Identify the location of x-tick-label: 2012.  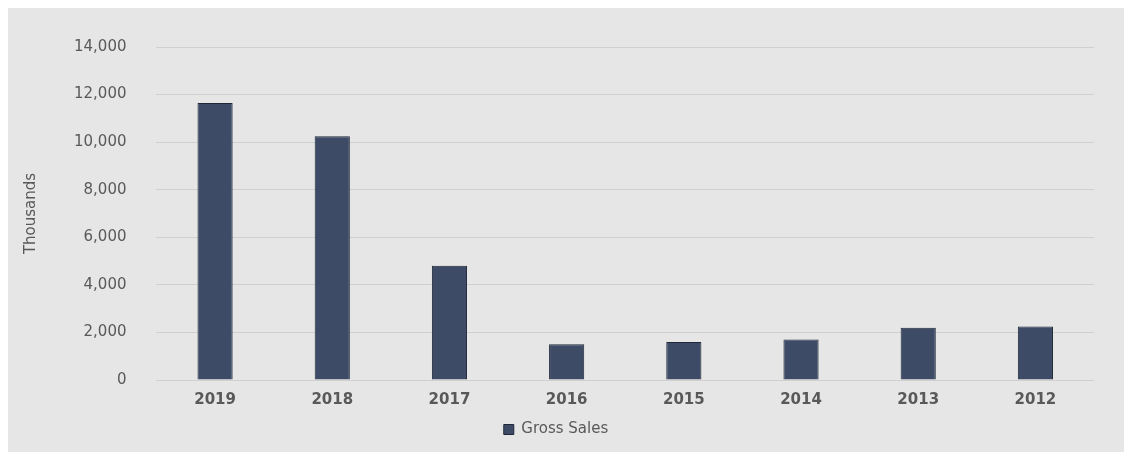
(1035, 398).